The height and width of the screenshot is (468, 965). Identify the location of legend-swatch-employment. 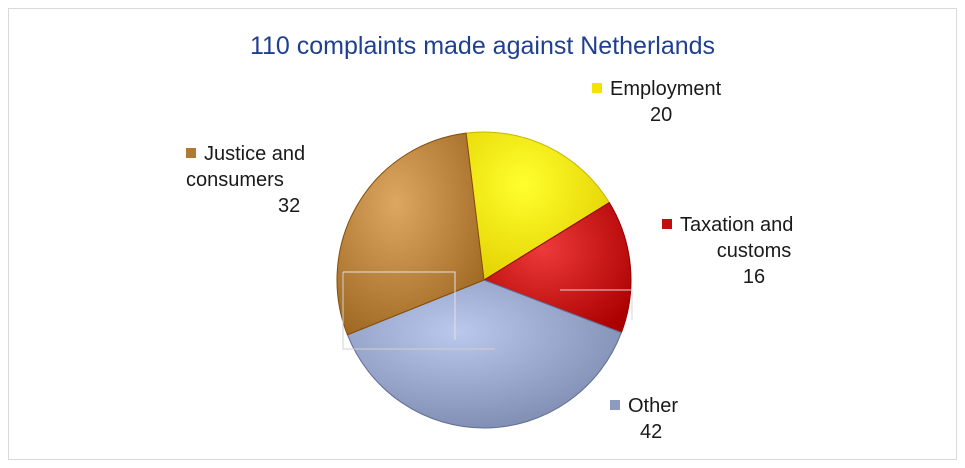
(597, 87).